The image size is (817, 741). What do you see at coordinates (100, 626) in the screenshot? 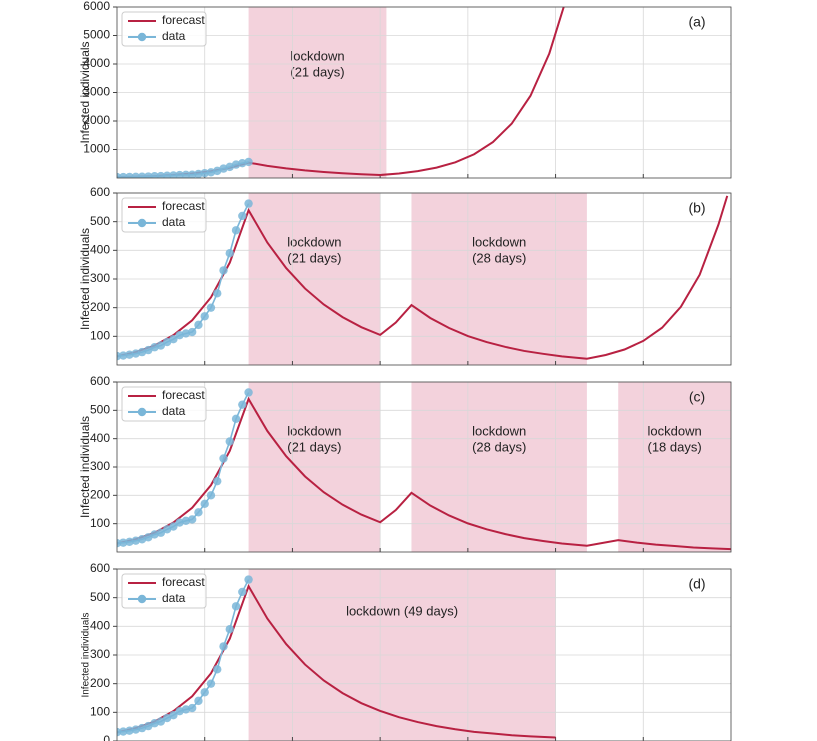
I see `y-tick-label: 400` at bounding box center [100, 626].